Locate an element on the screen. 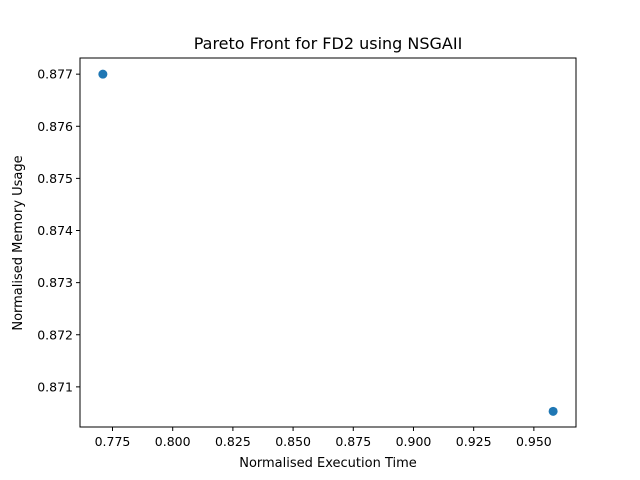  x-tick-label: 0.850 is located at coordinates (293, 441).